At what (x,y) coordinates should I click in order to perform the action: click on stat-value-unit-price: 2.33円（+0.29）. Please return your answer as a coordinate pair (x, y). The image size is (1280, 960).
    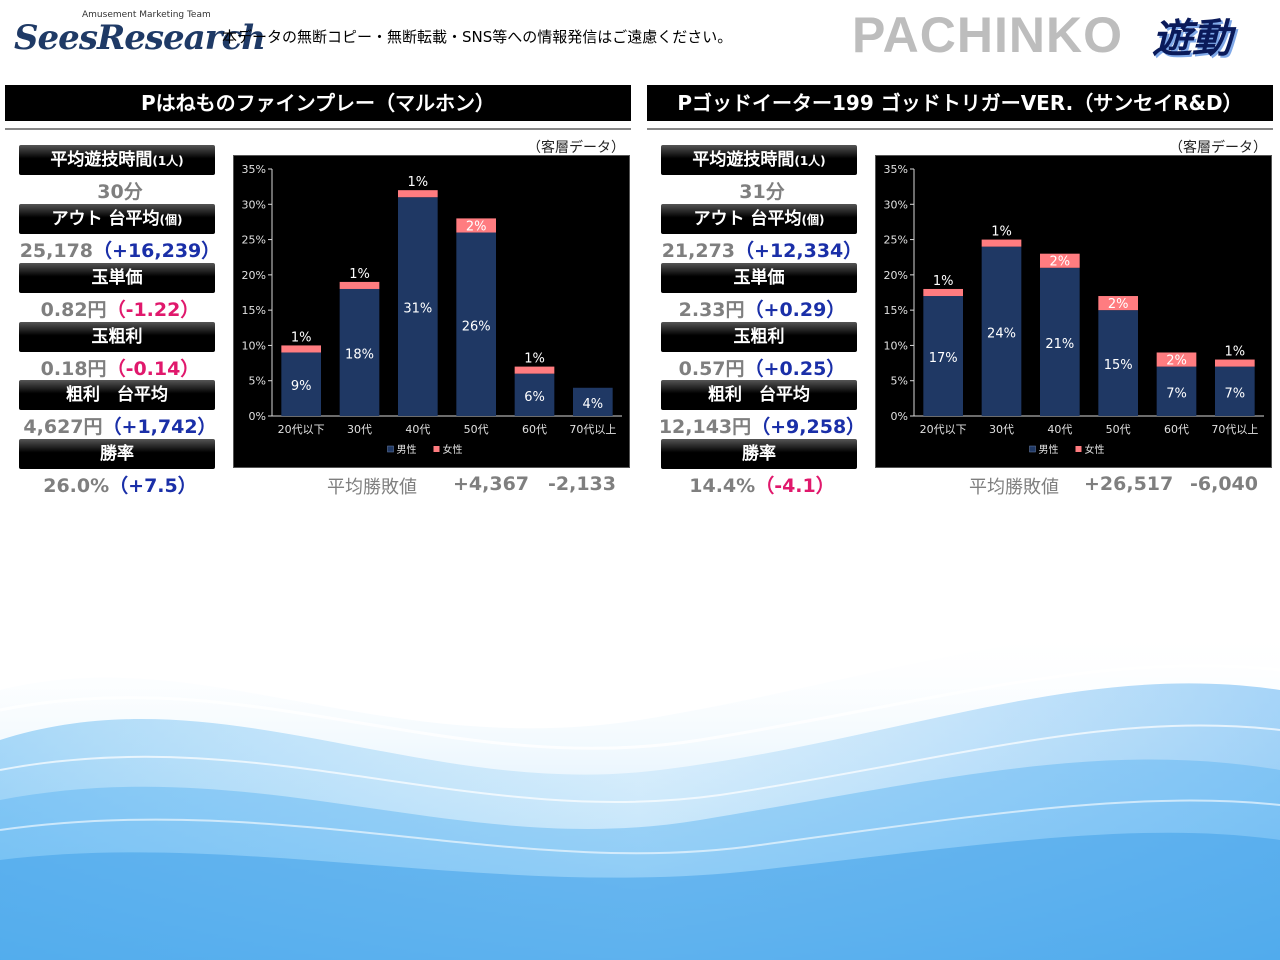
    Looking at the image, I should click on (762, 308).